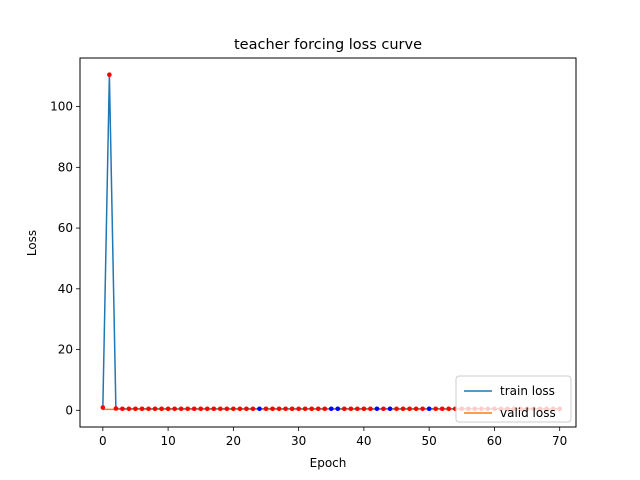 The image size is (640, 480). I want to click on x-tick-label: 40, so click(363, 441).